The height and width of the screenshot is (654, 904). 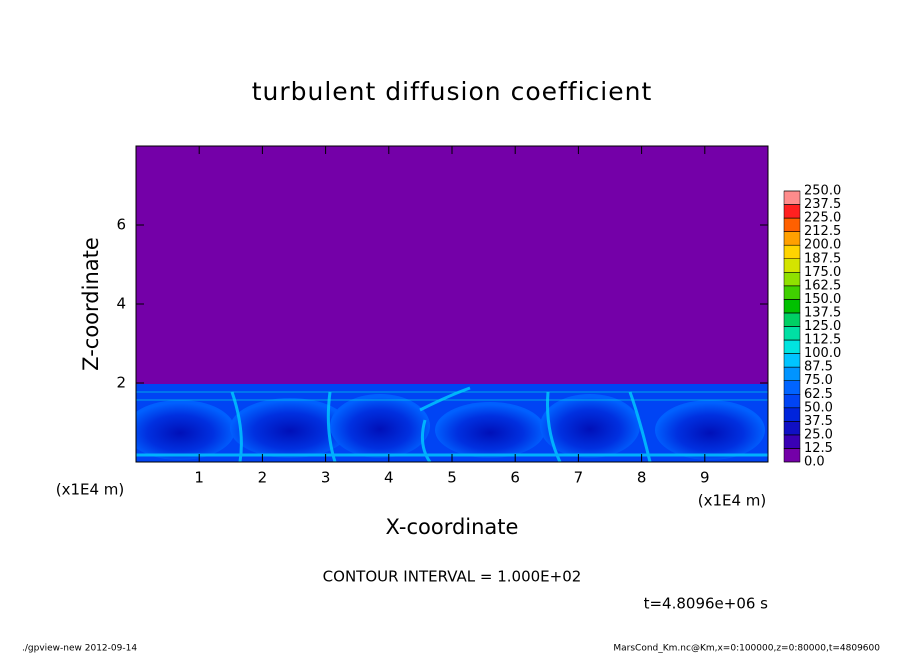 What do you see at coordinates (818, 380) in the screenshot?
I see `colorbar-label: 75.0` at bounding box center [818, 380].